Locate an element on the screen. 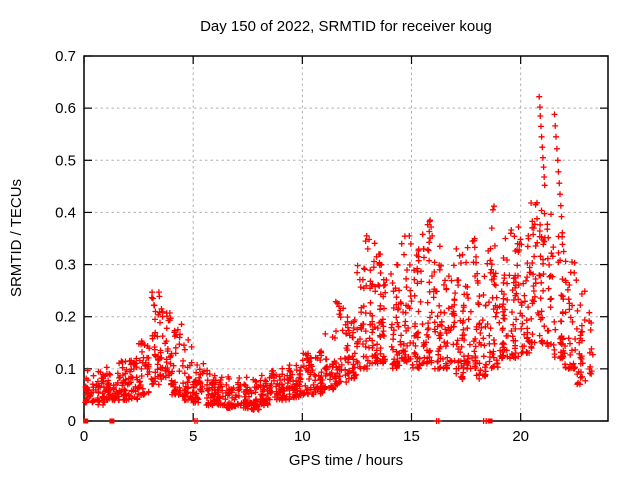 Image resolution: width=640 pixels, height=480 pixels. y-tick-label: 0.4 is located at coordinates (65, 212).